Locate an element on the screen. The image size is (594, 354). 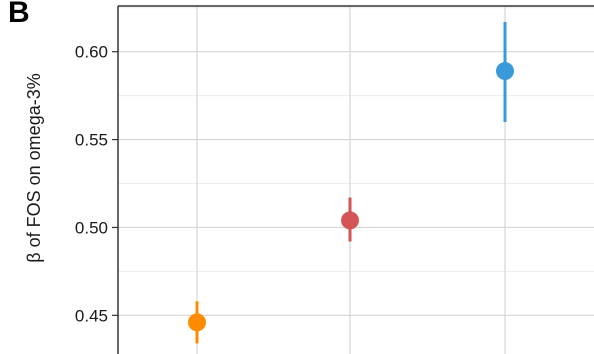
y-tick-label: 0.50 is located at coordinates (91, 227).